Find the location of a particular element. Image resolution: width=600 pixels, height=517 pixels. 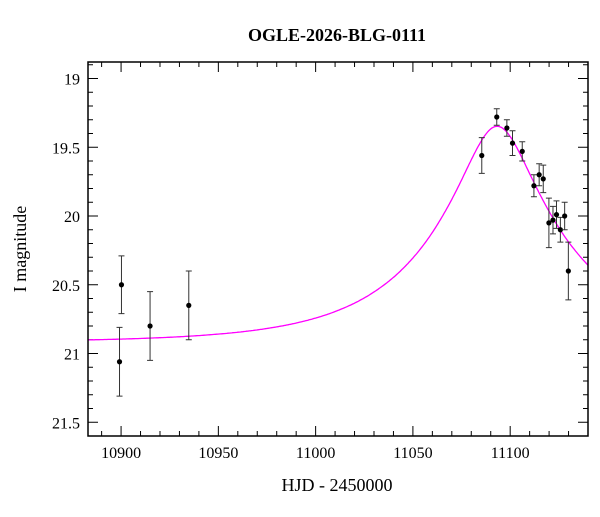

x-axis-label: HJD - 2450000 is located at coordinates (337, 485).